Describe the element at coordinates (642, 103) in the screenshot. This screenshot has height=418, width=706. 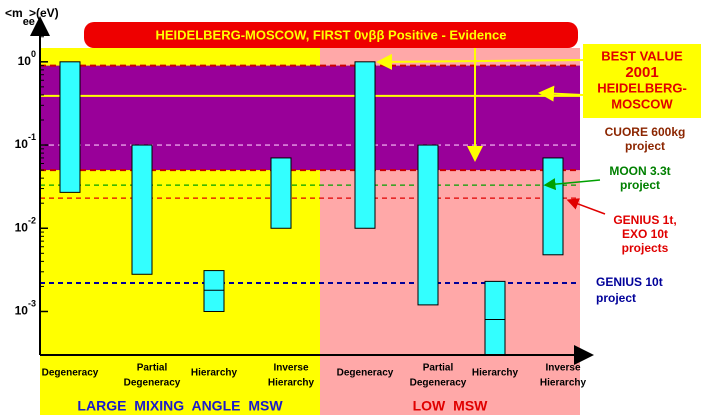
I see `best-label: MOSCOW` at that location.